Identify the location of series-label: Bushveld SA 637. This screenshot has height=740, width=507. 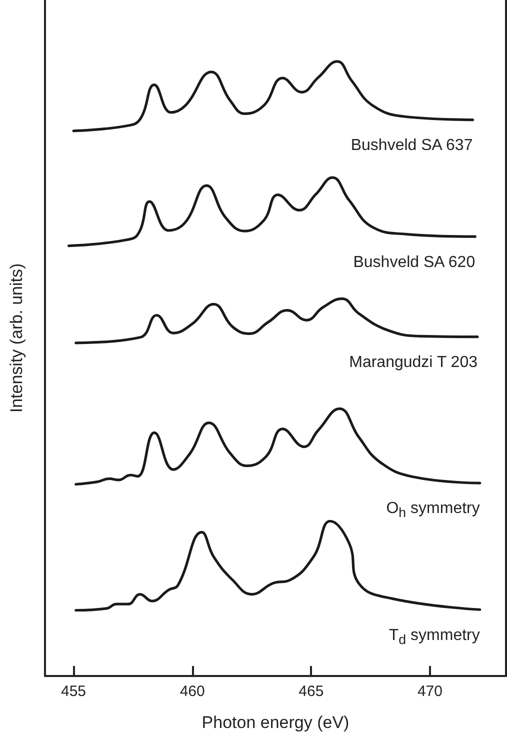
(411, 146).